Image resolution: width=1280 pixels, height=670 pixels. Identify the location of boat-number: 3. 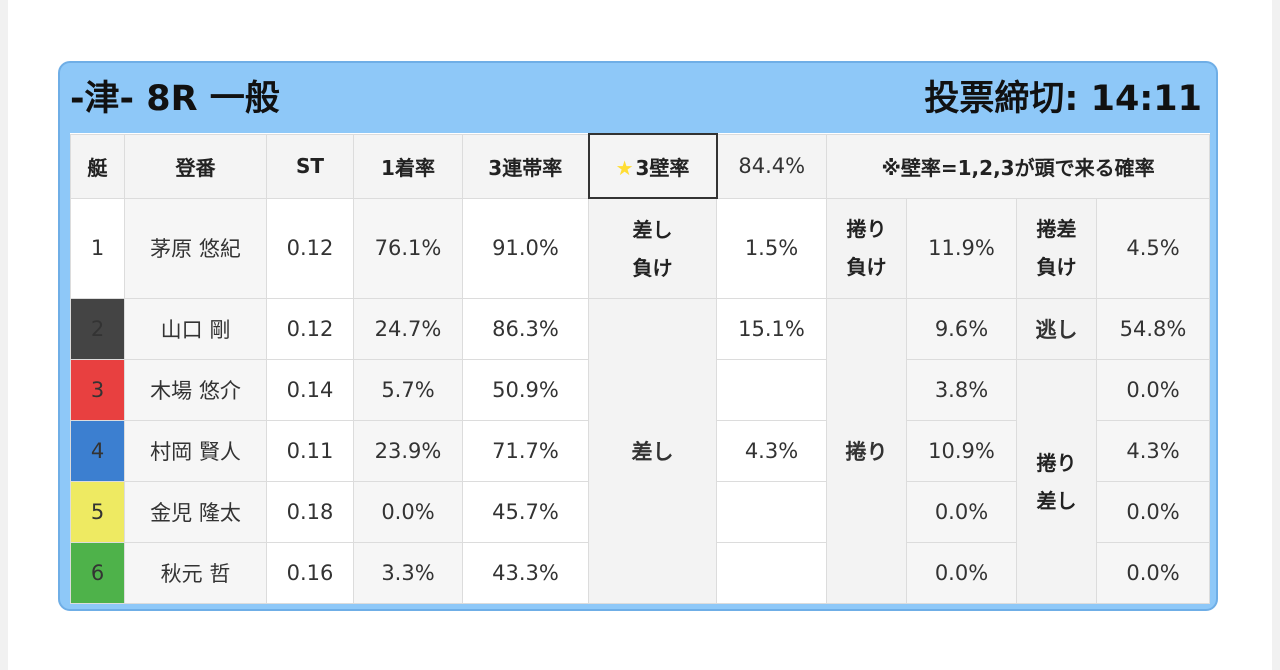
(97, 390).